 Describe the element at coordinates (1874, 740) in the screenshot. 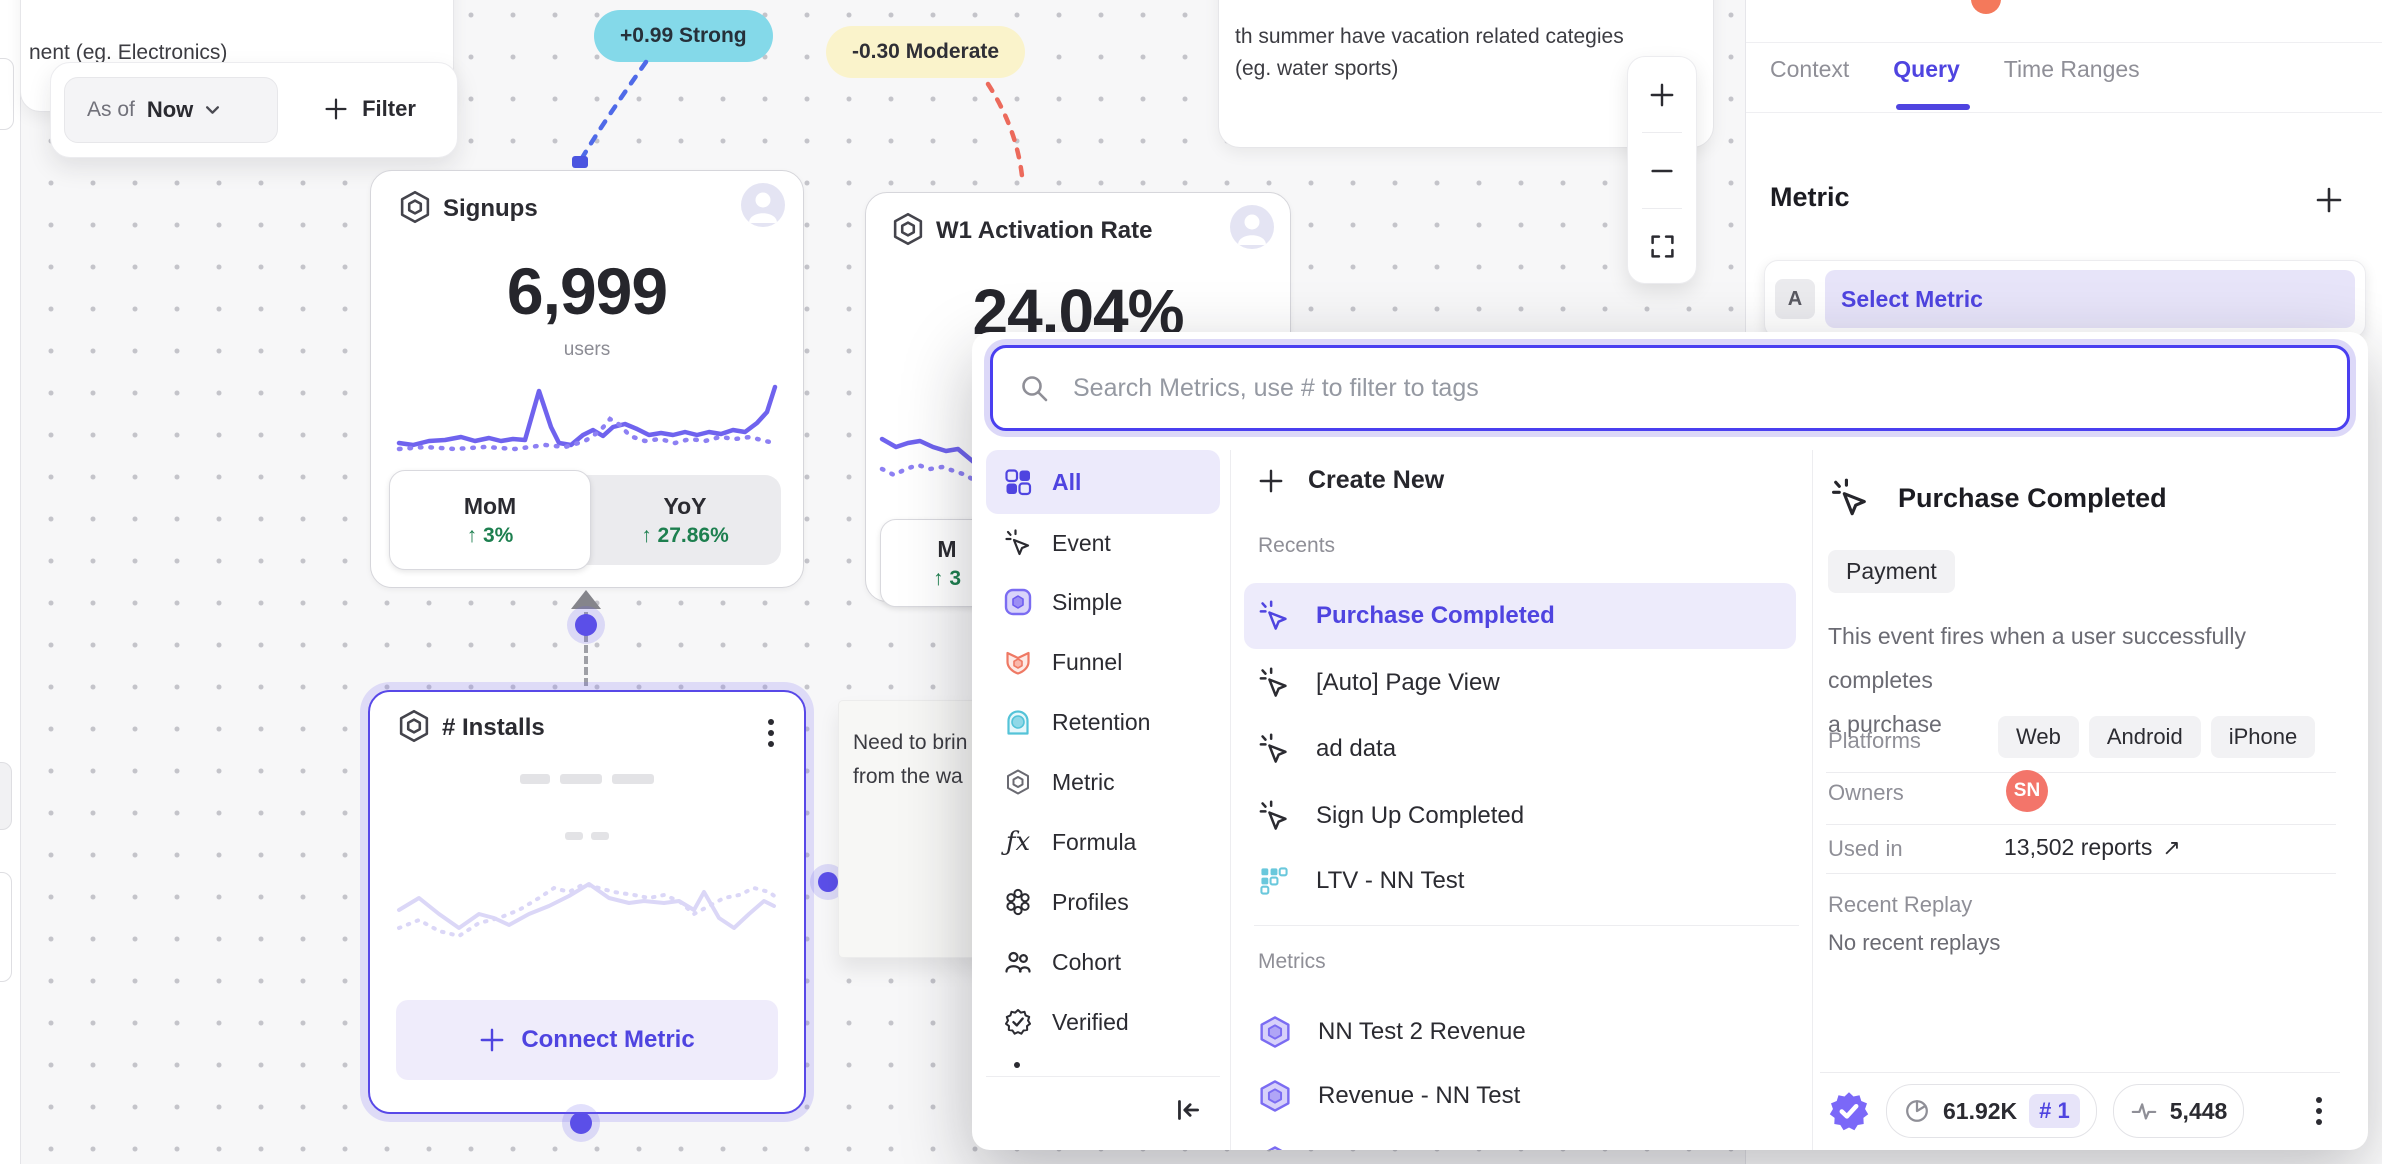

I see `platforms-label: Platforms` at that location.